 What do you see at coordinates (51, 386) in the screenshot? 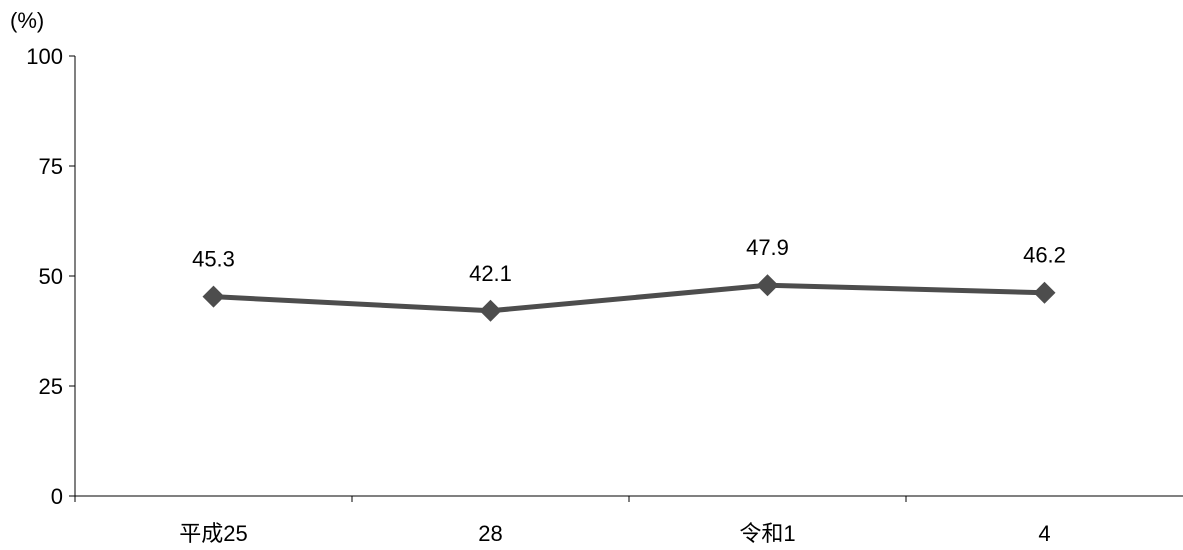
I see `y-tick-label: 25` at bounding box center [51, 386].